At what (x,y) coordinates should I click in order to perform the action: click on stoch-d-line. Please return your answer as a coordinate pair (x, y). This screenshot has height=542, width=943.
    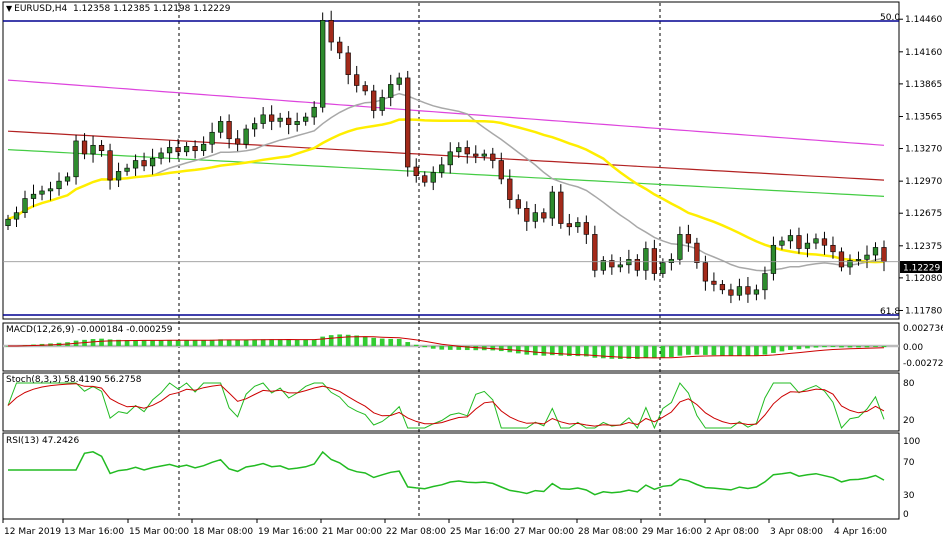
    Looking at the image, I should click on (446, 405).